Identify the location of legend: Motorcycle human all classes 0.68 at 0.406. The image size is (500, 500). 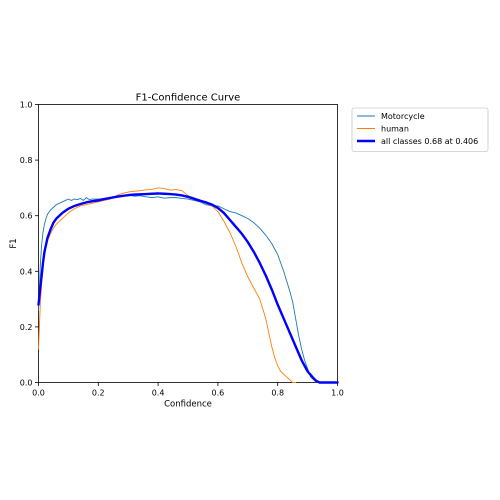
(420, 129).